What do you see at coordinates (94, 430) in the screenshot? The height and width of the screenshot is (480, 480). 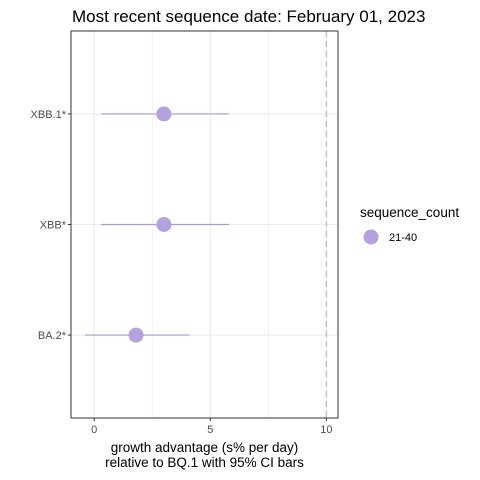 I see `x-tick-label: 0` at bounding box center [94, 430].